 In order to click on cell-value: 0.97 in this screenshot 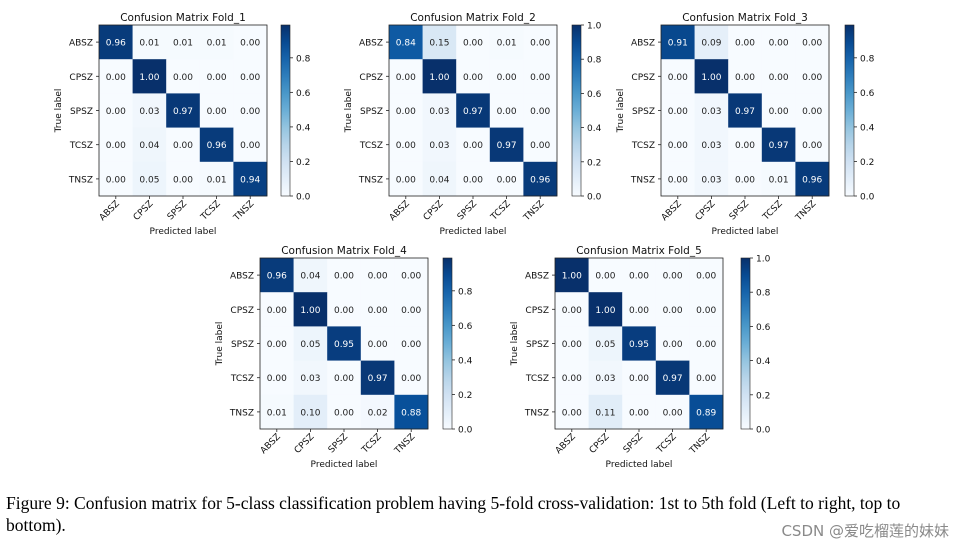, I will do `click(745, 112)`.